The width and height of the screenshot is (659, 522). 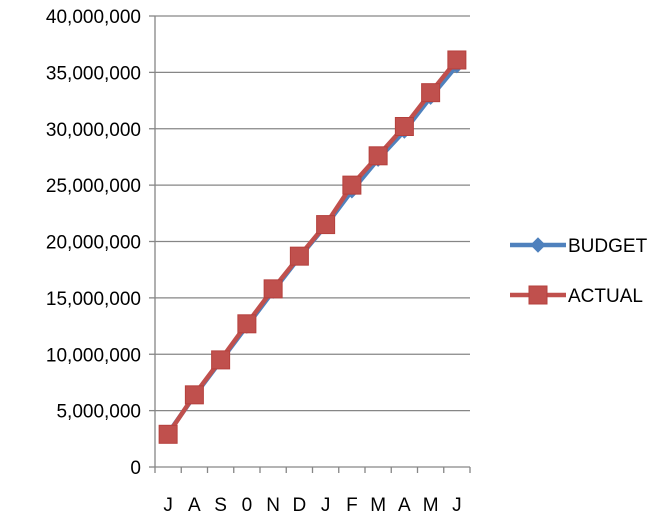 What do you see at coordinates (247, 505) in the screenshot?
I see `x-tick-label: 0` at bounding box center [247, 505].